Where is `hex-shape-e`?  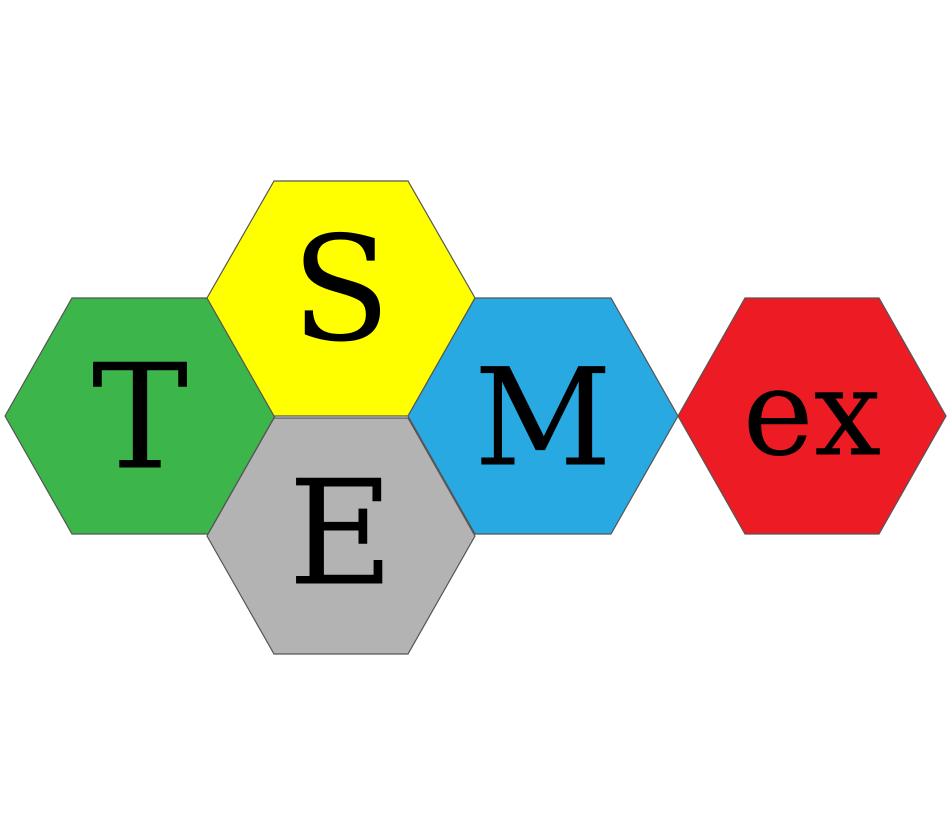
hex-shape-e is located at coordinates (341, 536).